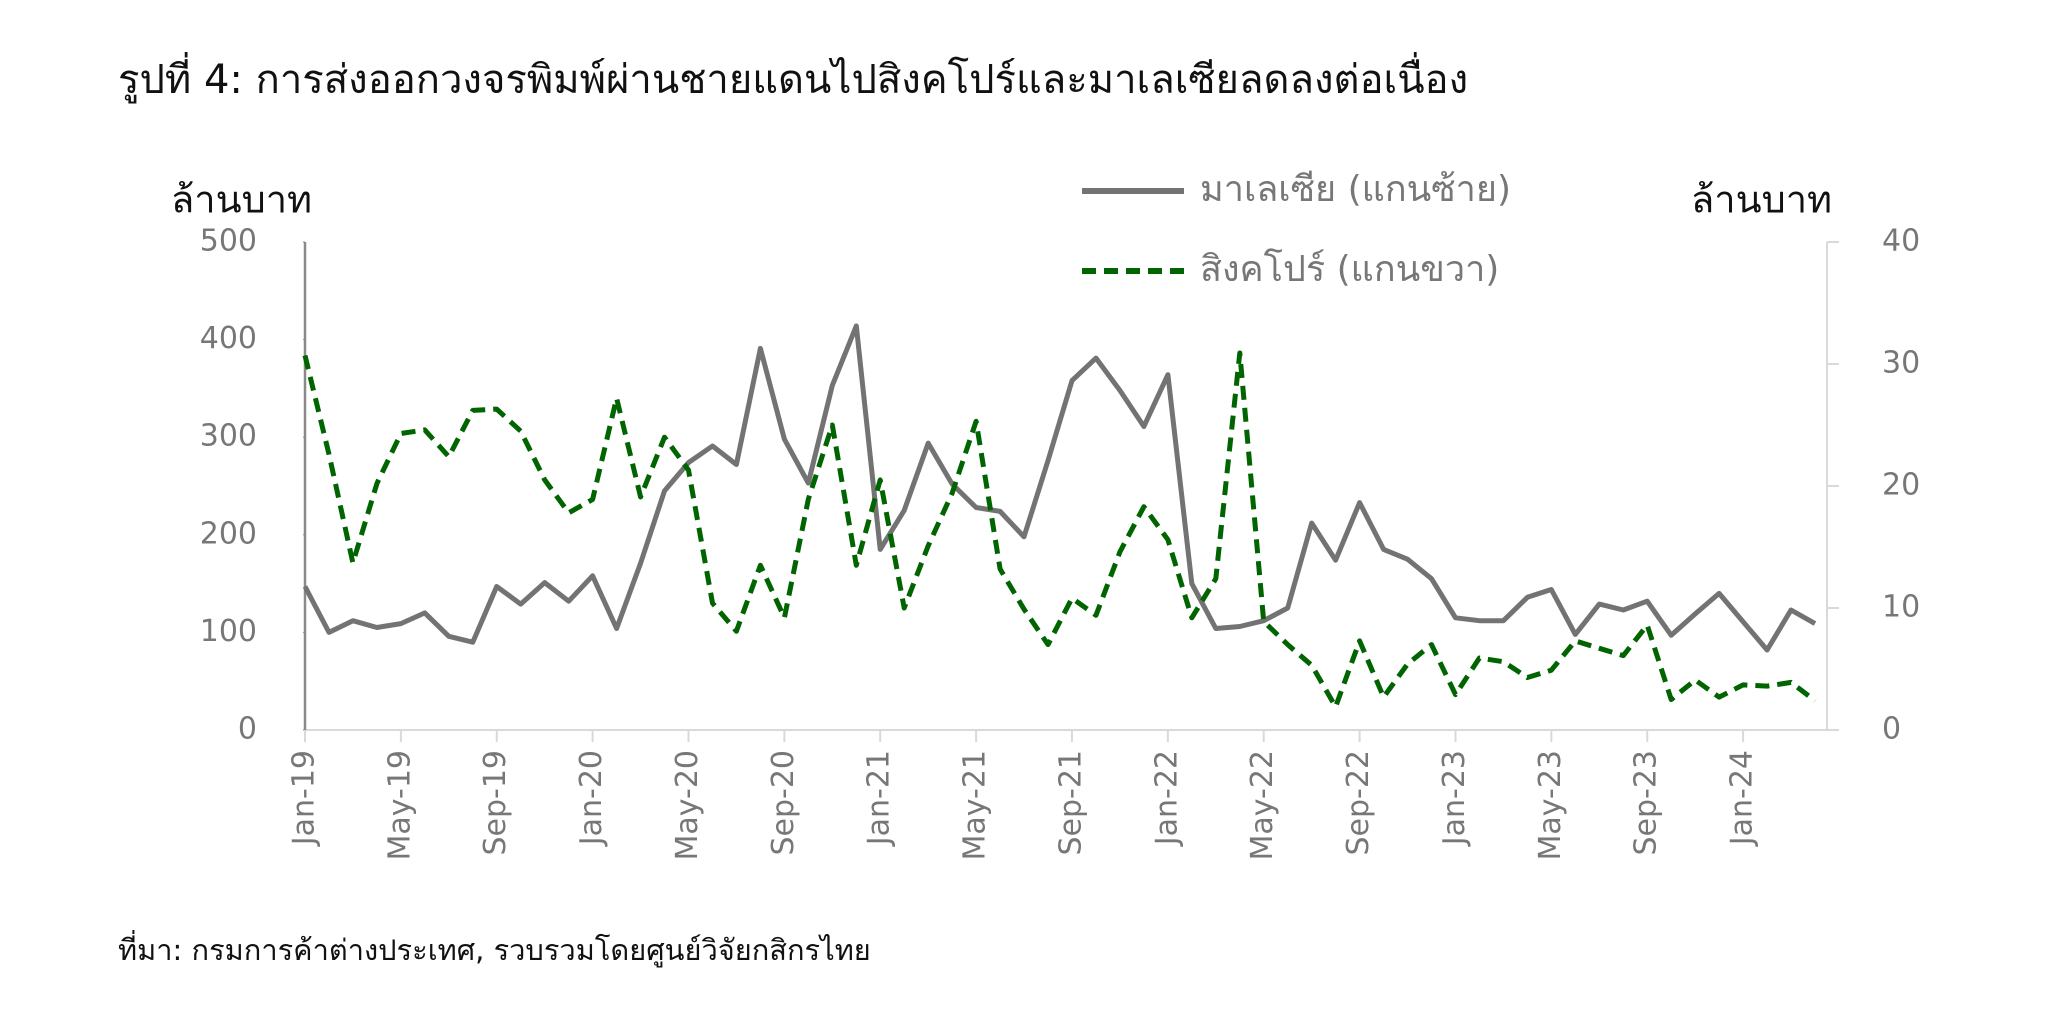 This screenshot has width=2063, height=1027. I want to click on x-tick-label: Jan-24, so click(1742, 798).